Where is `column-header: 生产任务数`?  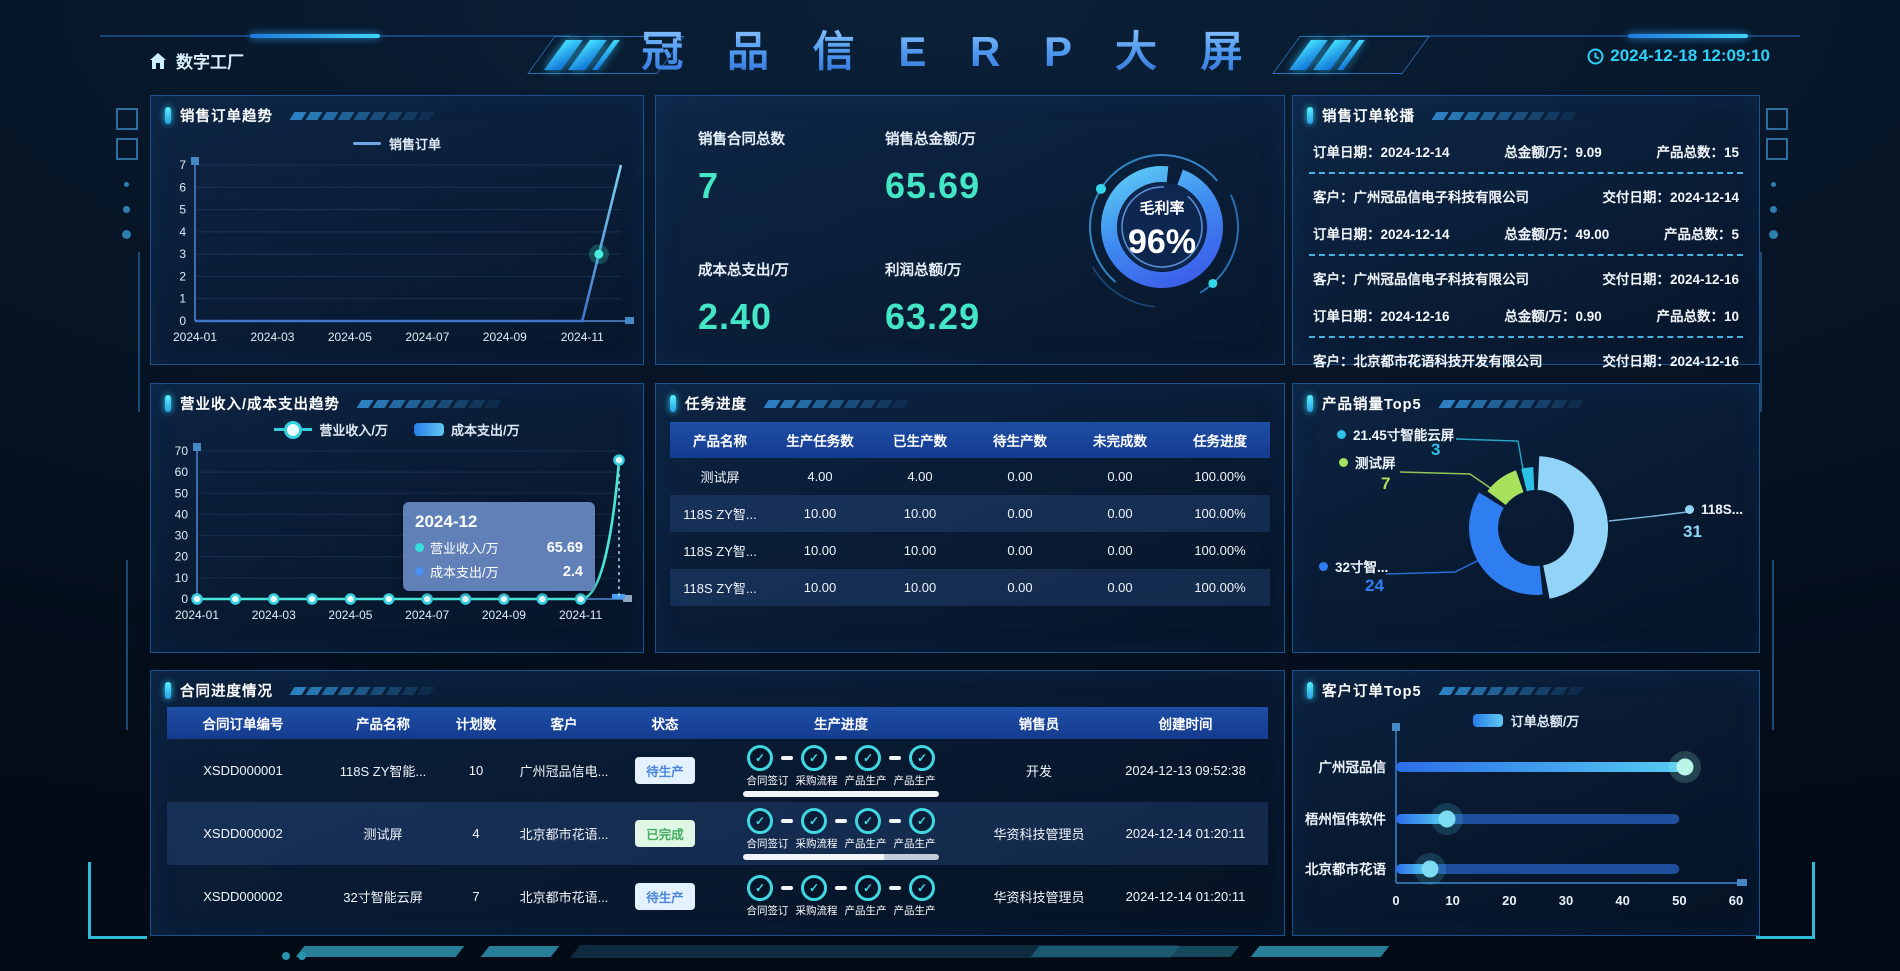
column-header: 生产任务数 is located at coordinates (820, 441).